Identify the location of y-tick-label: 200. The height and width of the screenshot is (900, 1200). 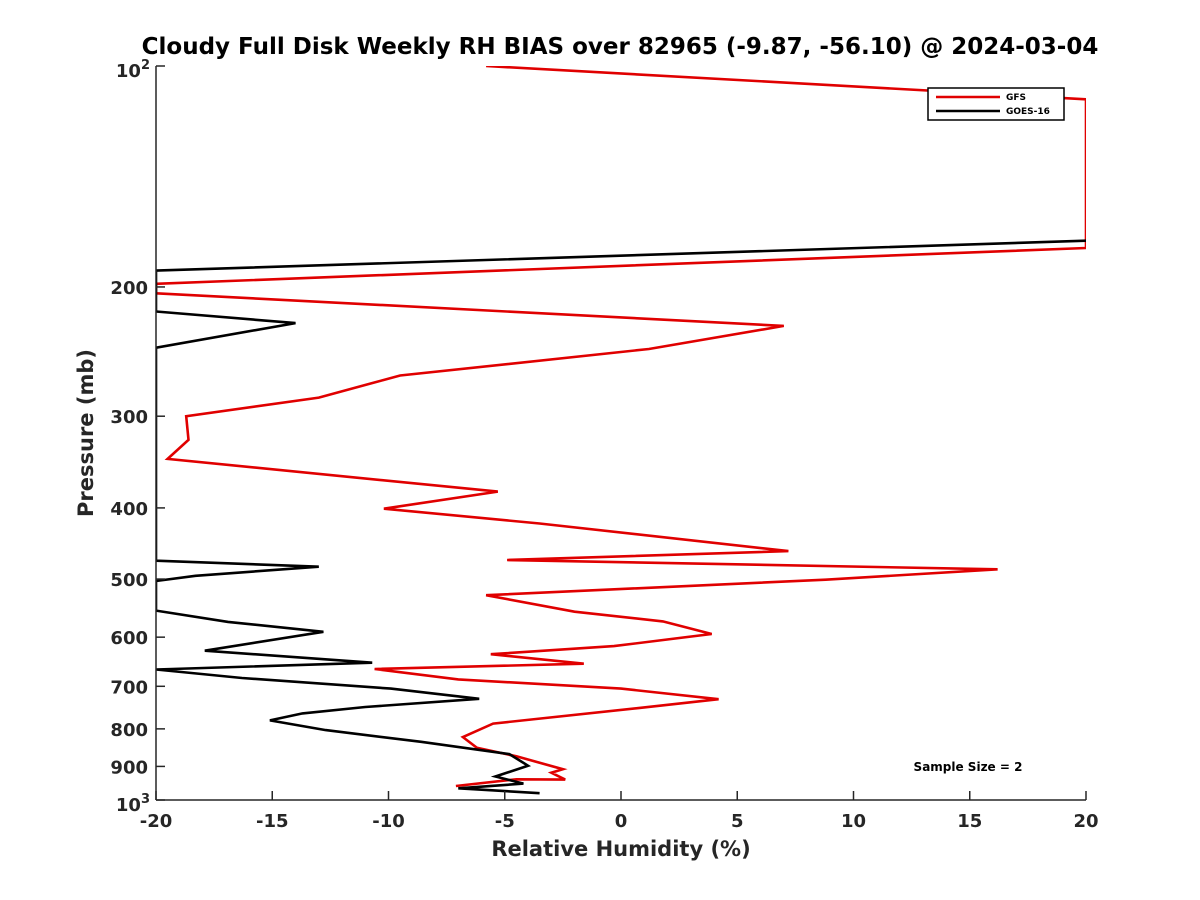
(129, 288).